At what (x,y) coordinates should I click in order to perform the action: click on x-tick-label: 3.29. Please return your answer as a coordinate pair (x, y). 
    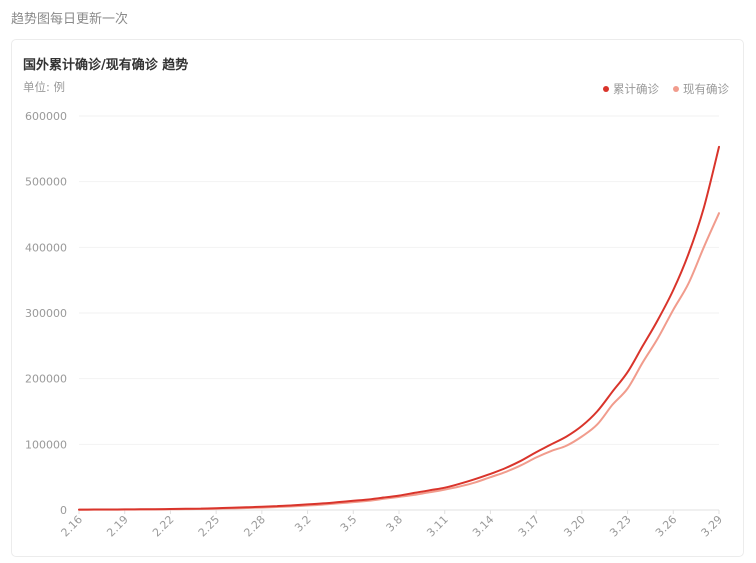
    Looking at the image, I should click on (712, 526).